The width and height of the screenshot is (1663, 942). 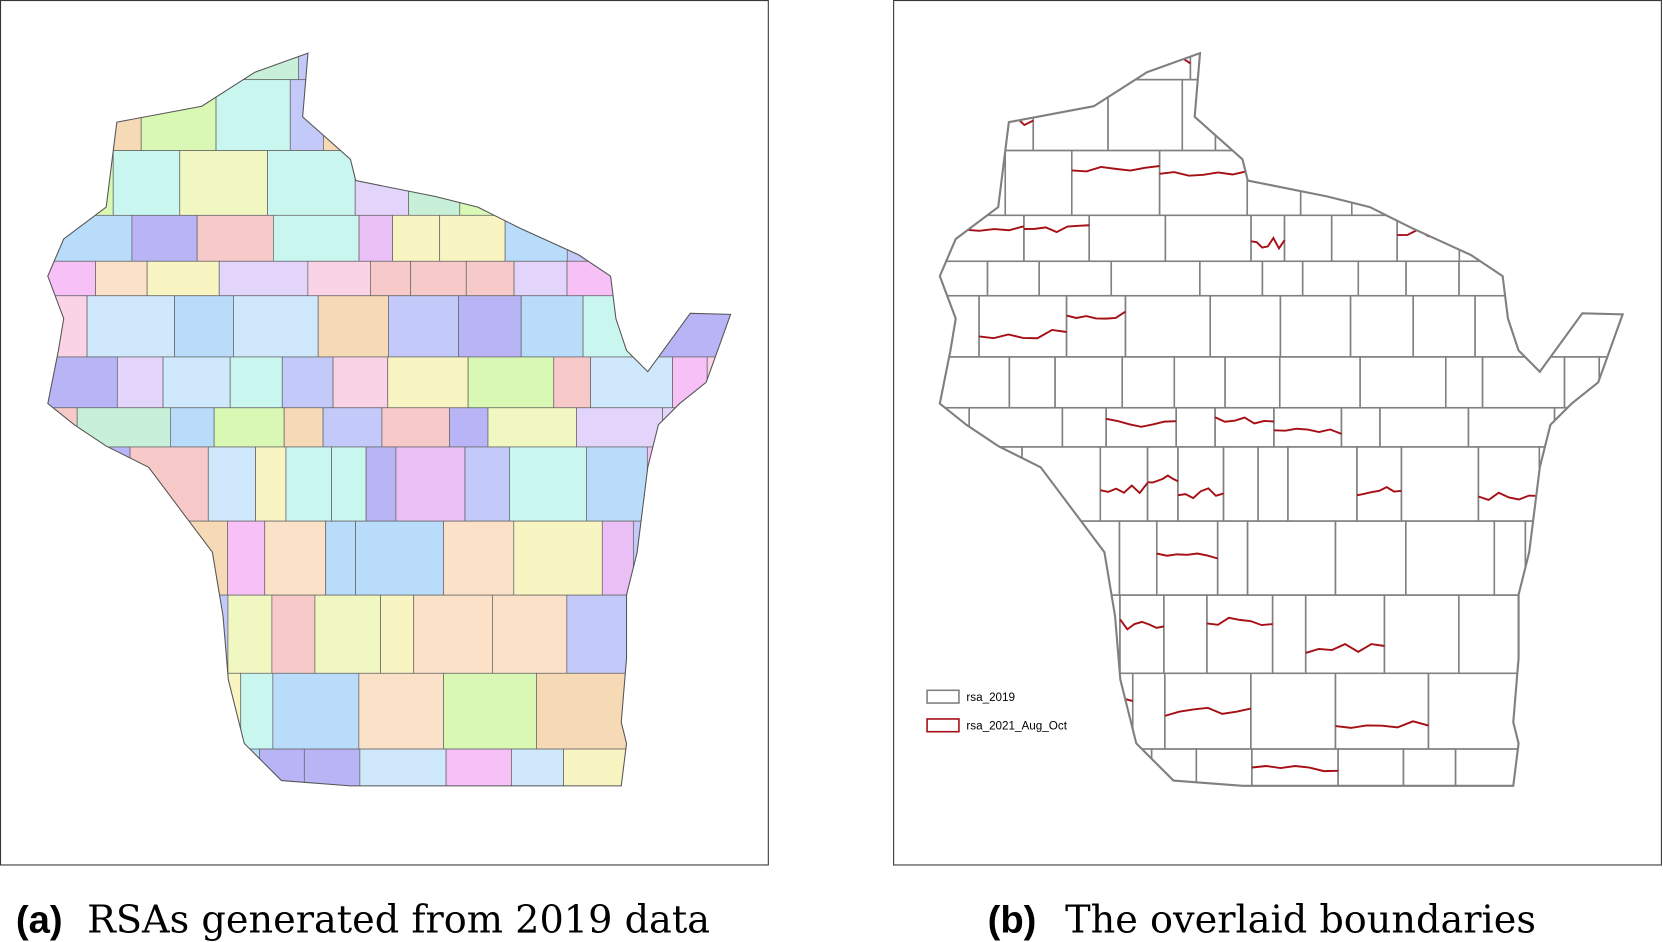 What do you see at coordinates (1012, 919) in the screenshot?
I see `panel-label: (b)` at bounding box center [1012, 919].